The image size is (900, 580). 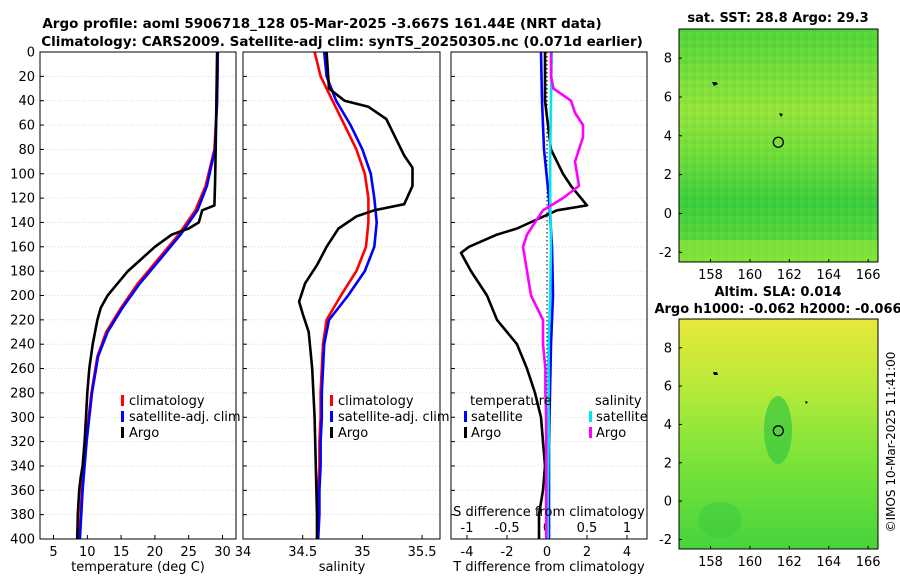 What do you see at coordinates (465, 416) in the screenshot?
I see `legend-swatch-t-satellite` at bounding box center [465, 416].